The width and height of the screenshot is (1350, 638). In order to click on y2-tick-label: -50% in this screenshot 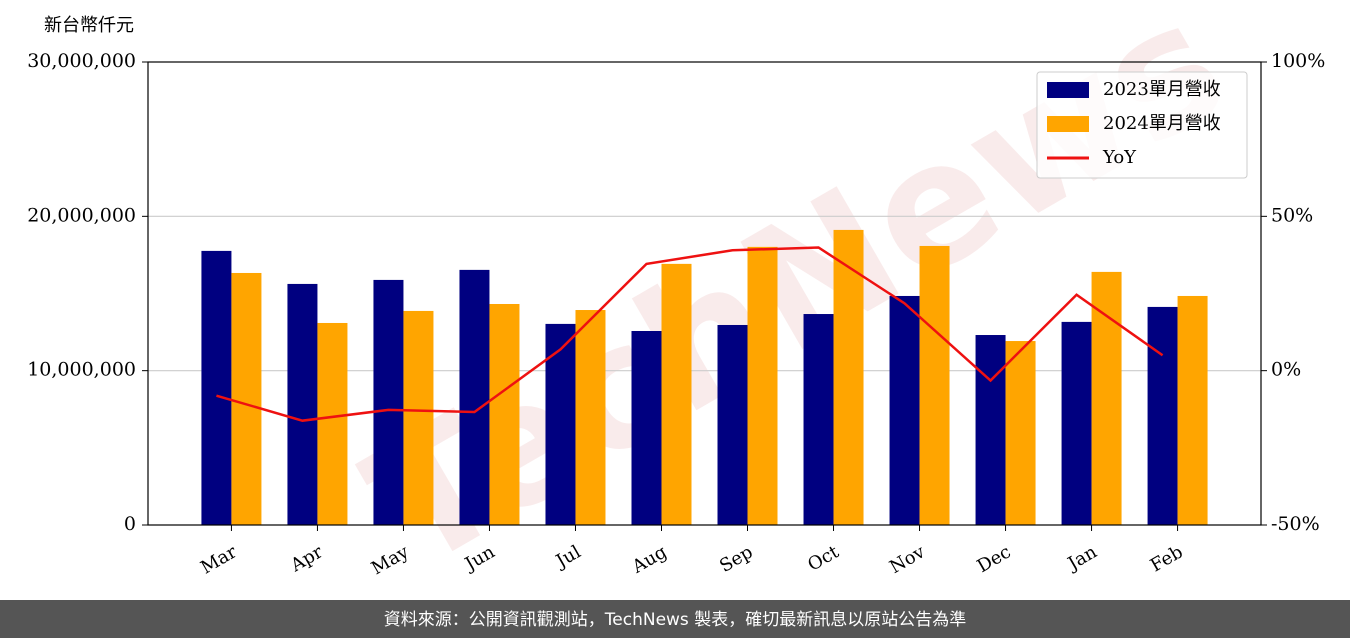, I will do `click(1295, 524)`.